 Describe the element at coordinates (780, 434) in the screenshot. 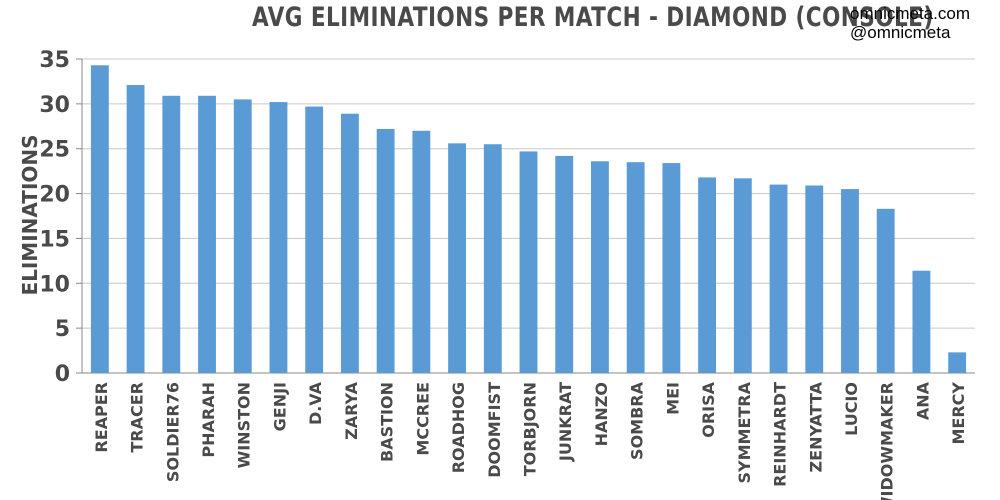

I see `x-tick-label: REINHARDT` at that location.